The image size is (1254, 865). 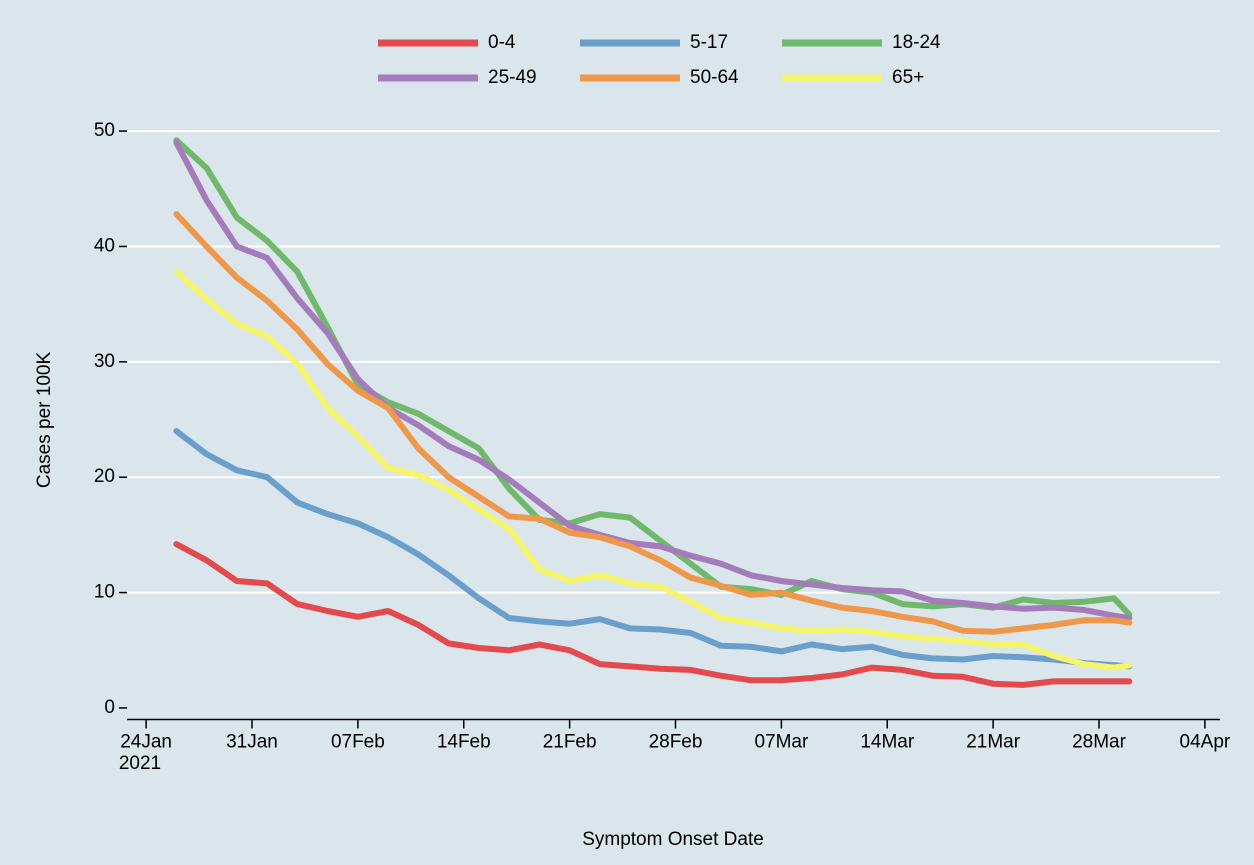 I want to click on y-axis-label: Cases per 100K, so click(x=44, y=420).